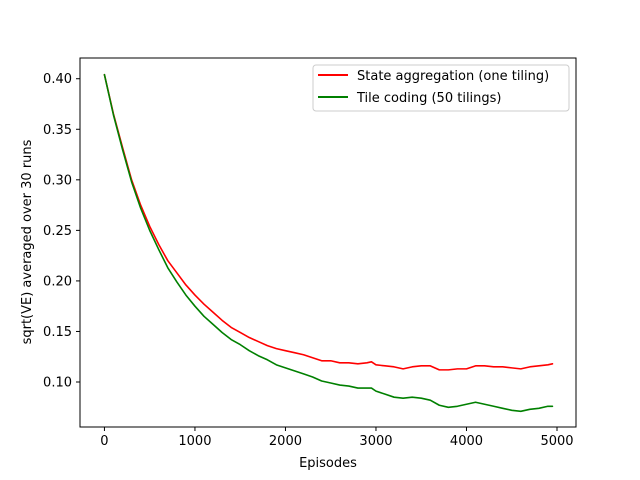  Describe the element at coordinates (57, 130) in the screenshot. I see `y-tick-label: 0.35` at that location.